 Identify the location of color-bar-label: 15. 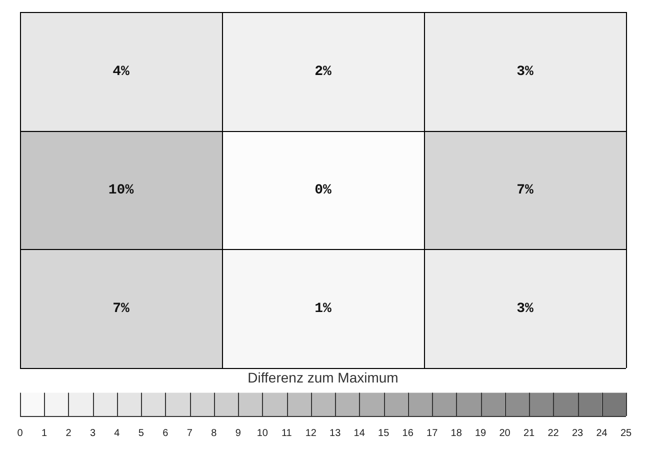
(384, 433).